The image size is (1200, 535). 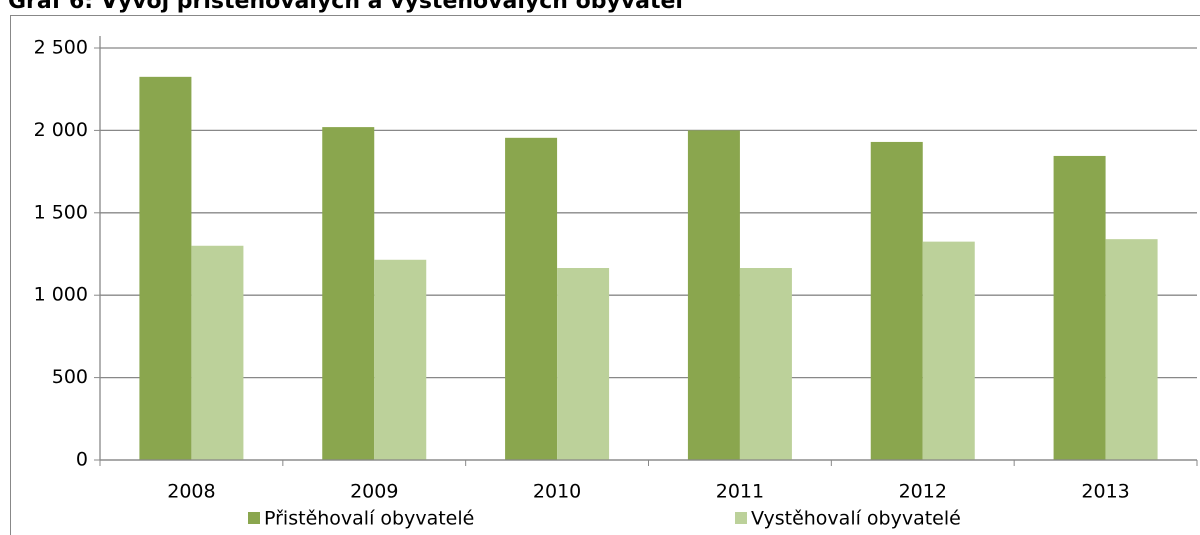 I want to click on x-tick-label: 2011, so click(x=740, y=492).